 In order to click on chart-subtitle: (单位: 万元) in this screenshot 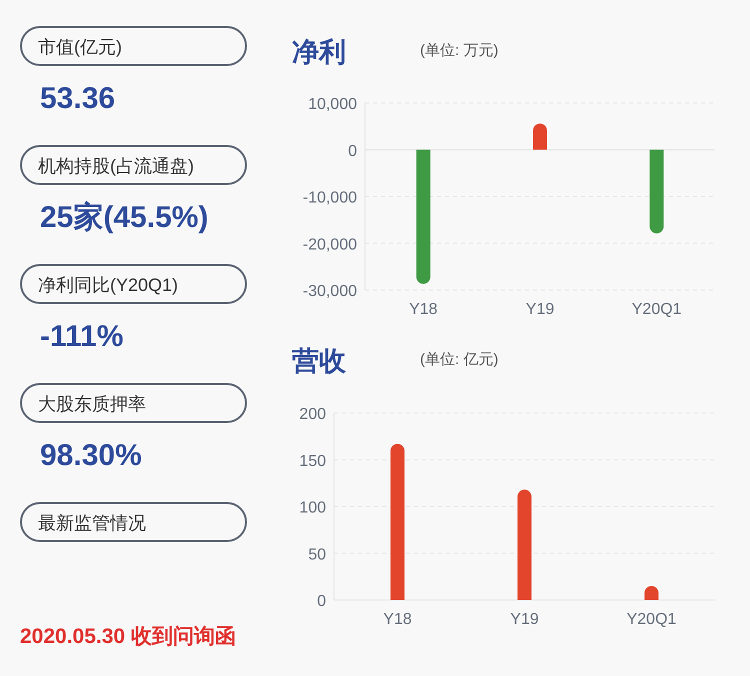, I will do `click(459, 50)`.